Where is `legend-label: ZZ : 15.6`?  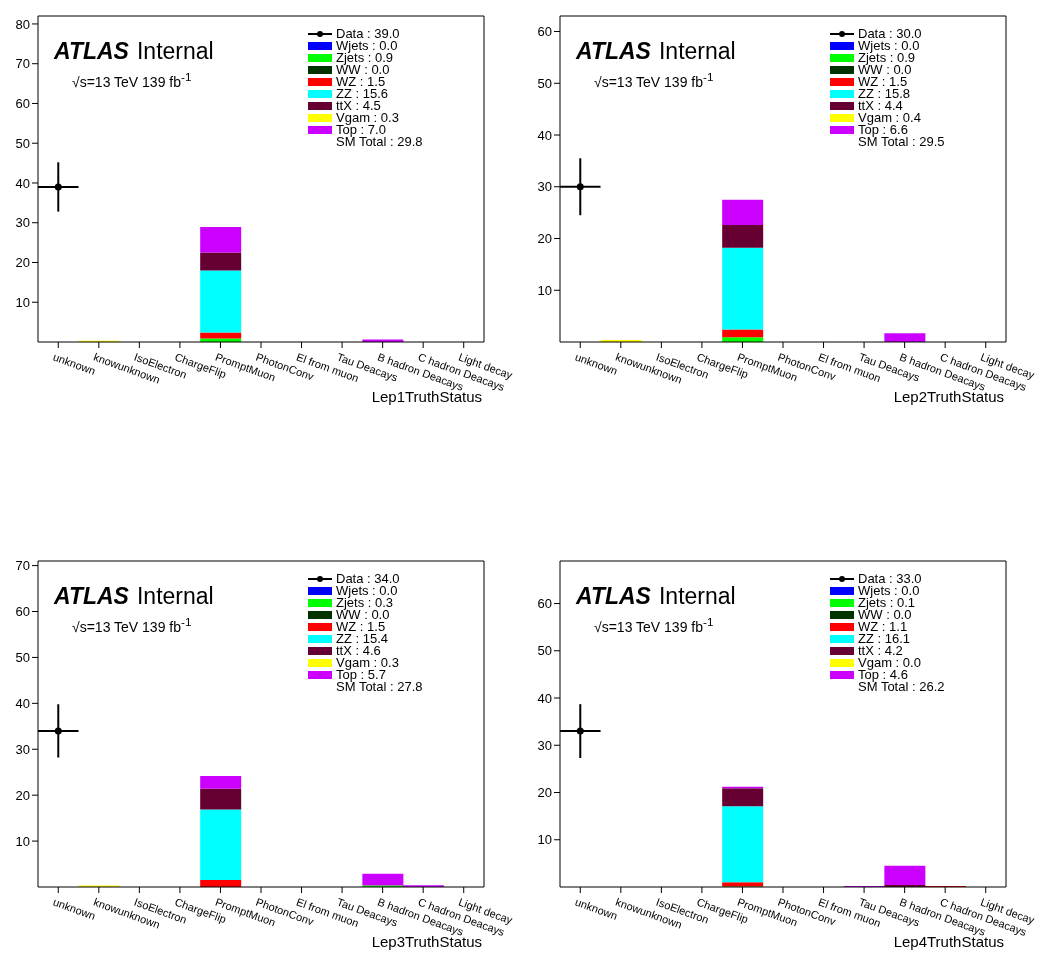
legend-label: ZZ : 15.6 is located at coordinates (362, 93).